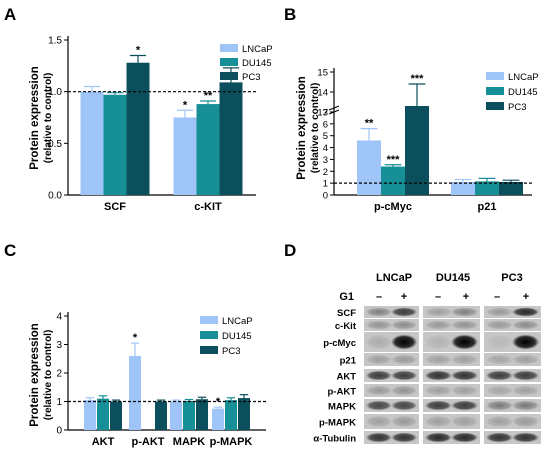 This screenshot has height=462, width=550. Describe the element at coordinates (103, 442) in the screenshot. I see `category-label: AKT` at that location.